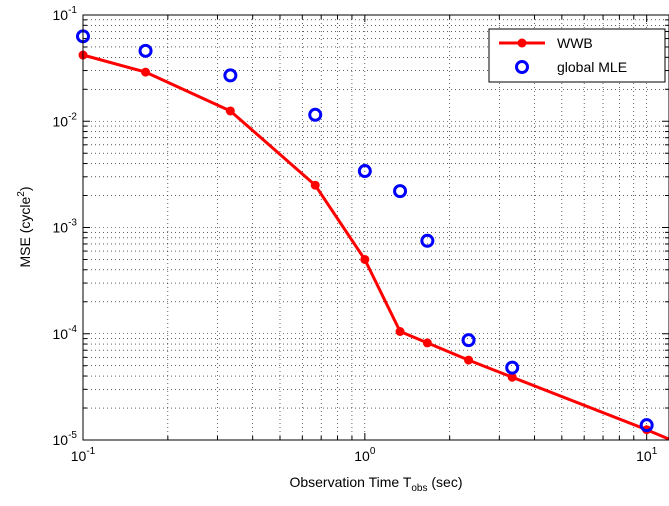 This screenshot has width=669, height=506. What do you see at coordinates (647, 455) in the screenshot?
I see `x-tick-label: 10¹` at bounding box center [647, 455].